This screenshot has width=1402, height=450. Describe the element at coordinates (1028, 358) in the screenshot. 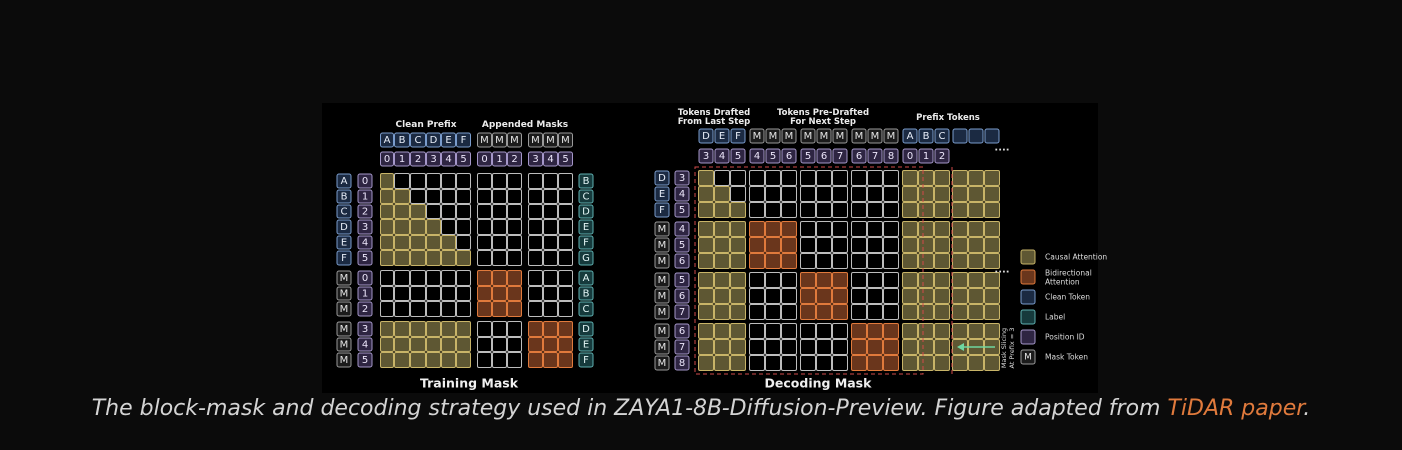

I see `legend-swatch-symbol: M` at that location.